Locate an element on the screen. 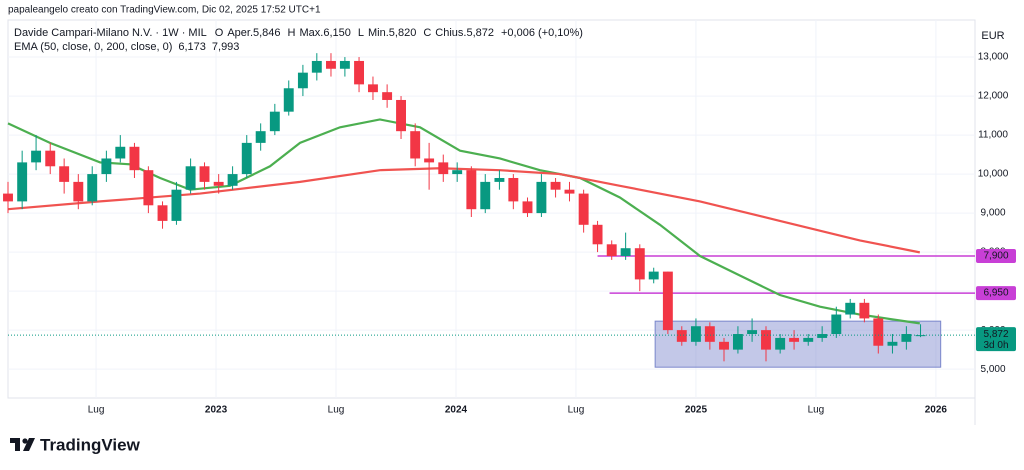 The height and width of the screenshot is (470, 1024). ohlc-value: Aper.5,846 is located at coordinates (253, 33).